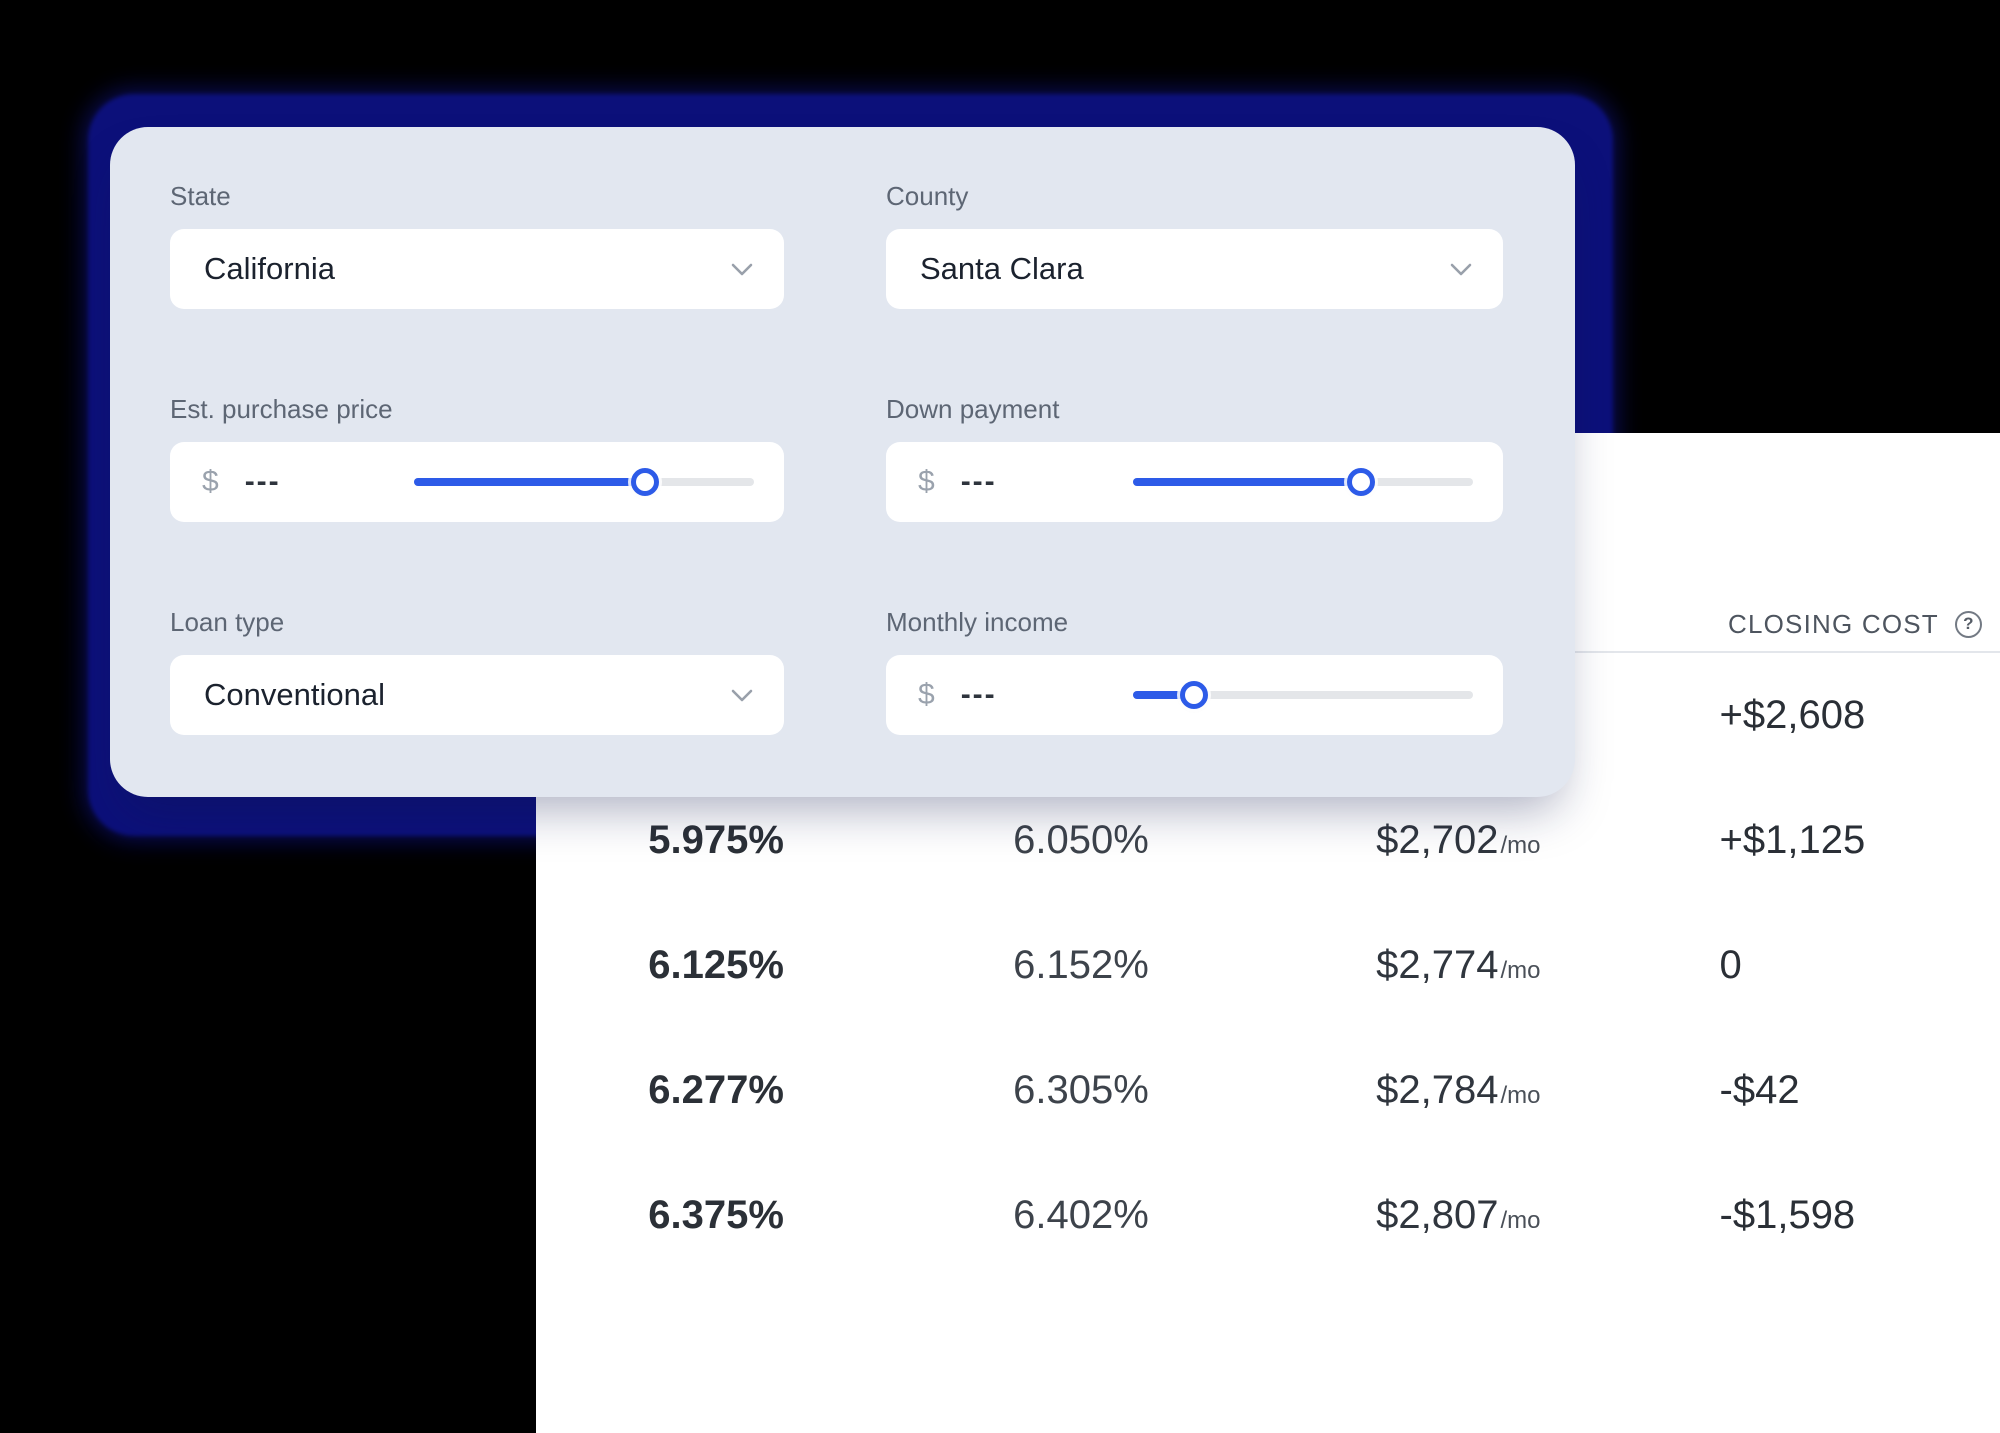 Image resolution: width=2000 pixels, height=1433 pixels. I want to click on payment-amount: $2,807, so click(1437, 1215).